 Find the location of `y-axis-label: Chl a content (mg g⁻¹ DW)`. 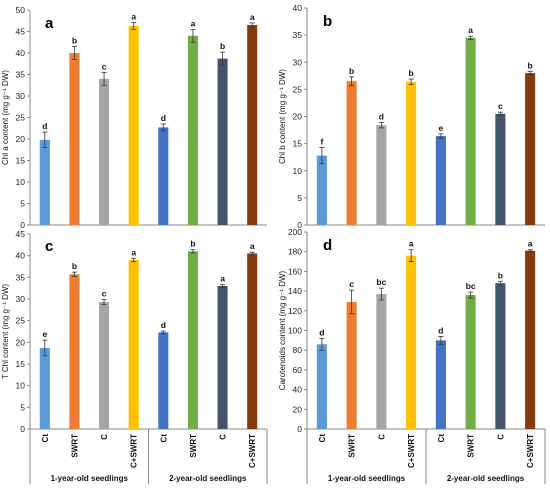

y-axis-label: Chl a content (mg g⁻¹ DW) is located at coordinates (5, 117).